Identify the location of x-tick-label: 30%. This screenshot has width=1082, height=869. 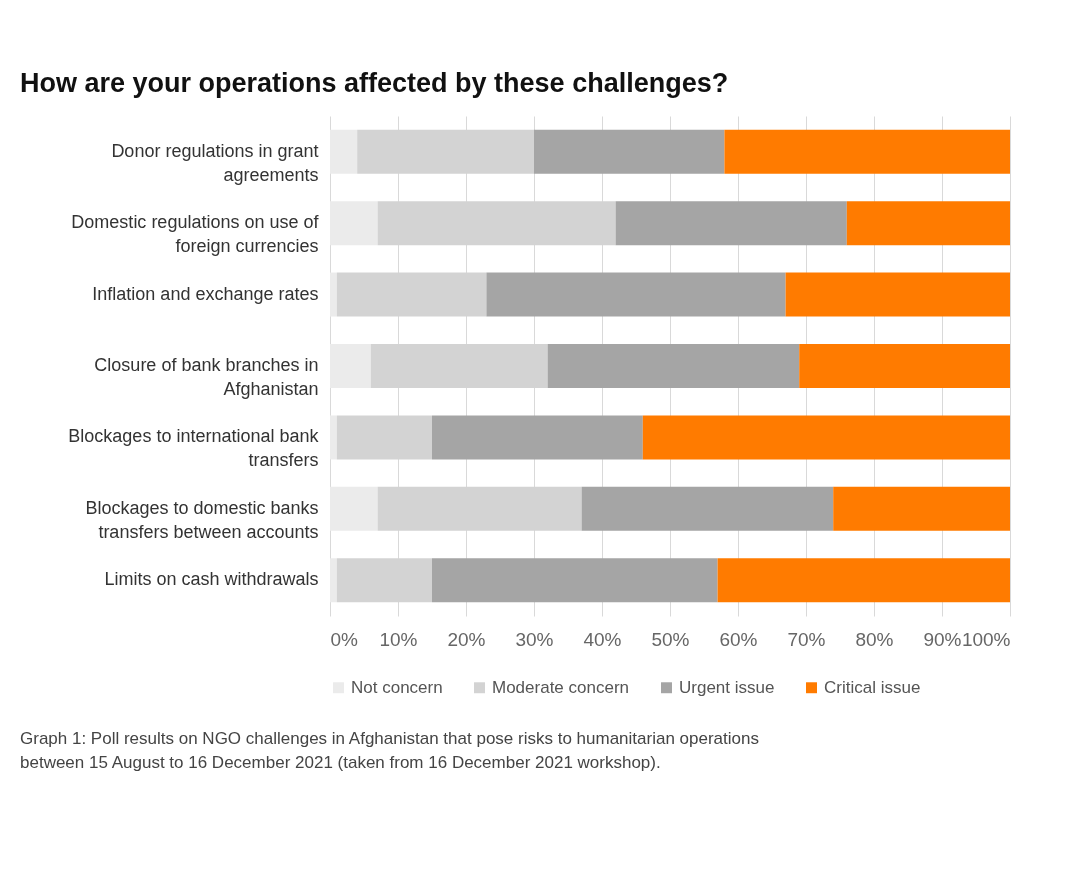
(534, 639).